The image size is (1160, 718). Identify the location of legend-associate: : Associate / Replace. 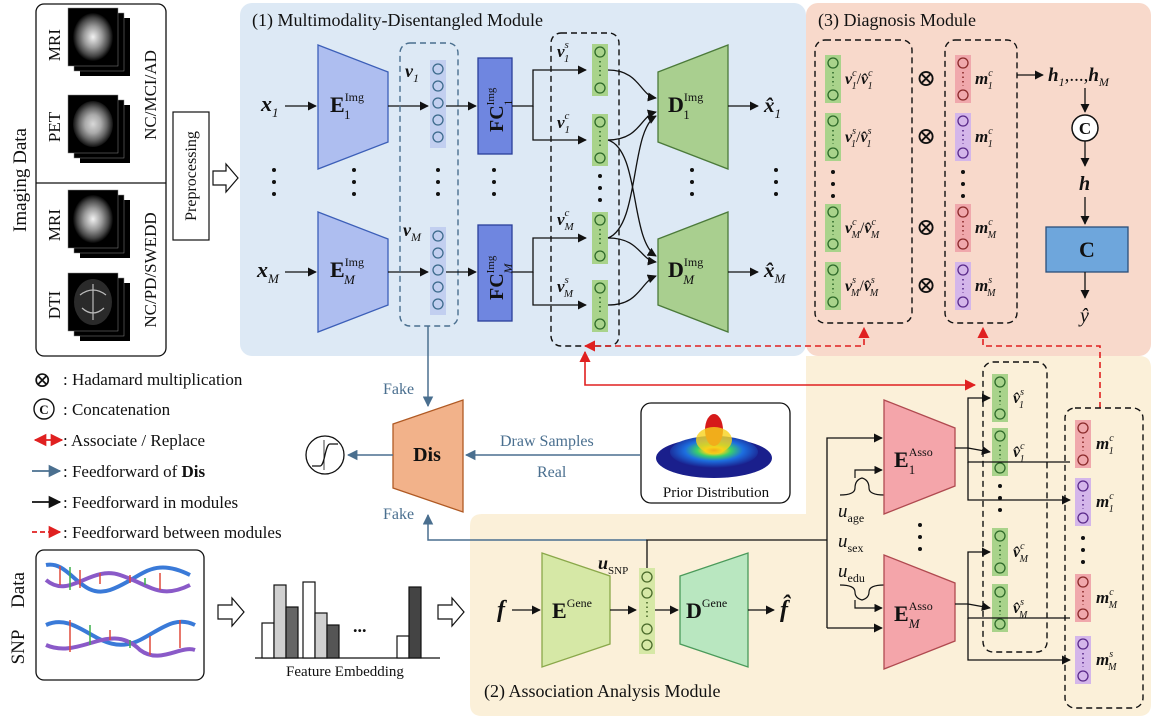
(134, 440).